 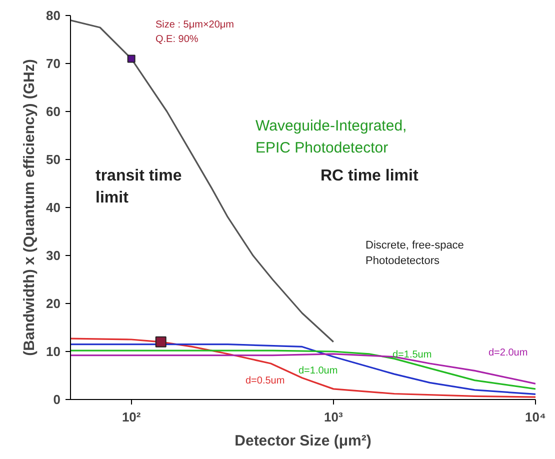 What do you see at coordinates (331, 137) in the screenshot?
I see `annotation: Waveguide-Integrated, EPIC Photodetector` at bounding box center [331, 137].